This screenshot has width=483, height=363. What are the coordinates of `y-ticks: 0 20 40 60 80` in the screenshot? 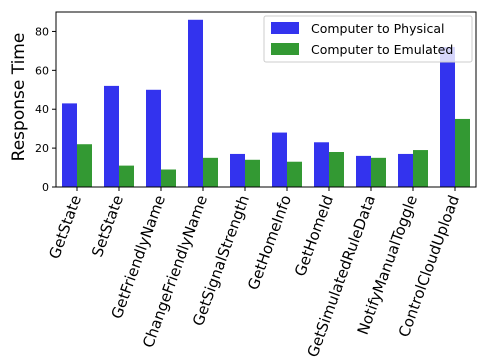 It's located at (45, 109).